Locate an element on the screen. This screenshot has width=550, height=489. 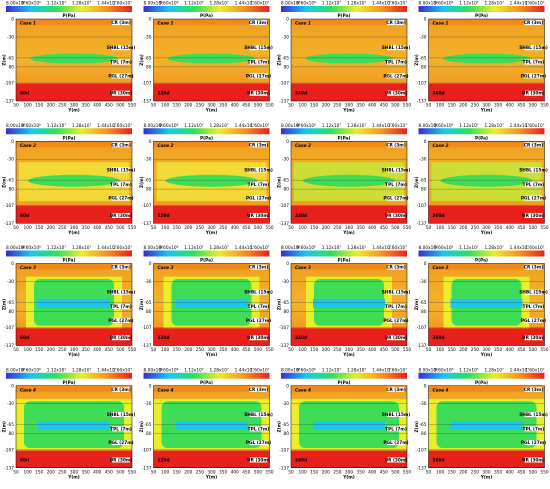
x-tick-label: 550 is located at coordinates (544, 472).